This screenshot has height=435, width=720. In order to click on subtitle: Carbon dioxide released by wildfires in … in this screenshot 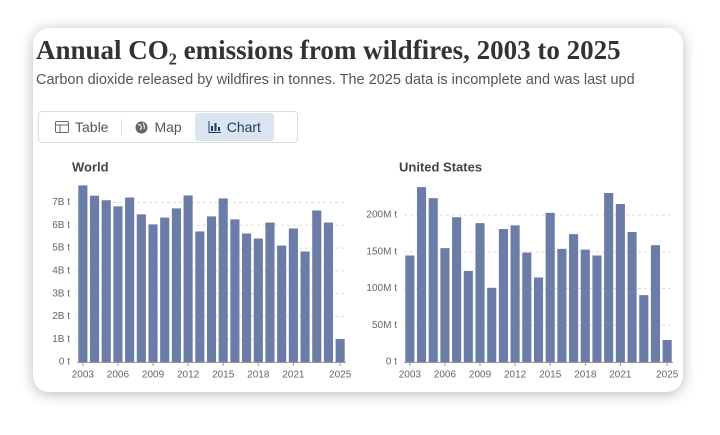, I will do `click(359, 80)`.